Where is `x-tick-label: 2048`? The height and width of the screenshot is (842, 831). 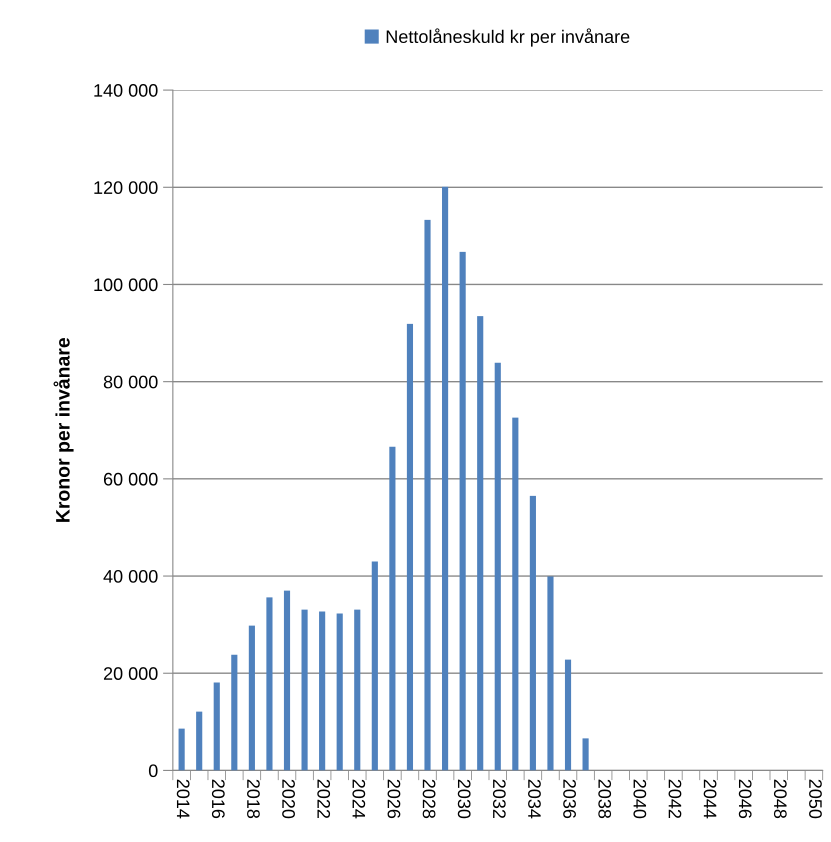 x-tick-label: 2048 is located at coordinates (780, 799).